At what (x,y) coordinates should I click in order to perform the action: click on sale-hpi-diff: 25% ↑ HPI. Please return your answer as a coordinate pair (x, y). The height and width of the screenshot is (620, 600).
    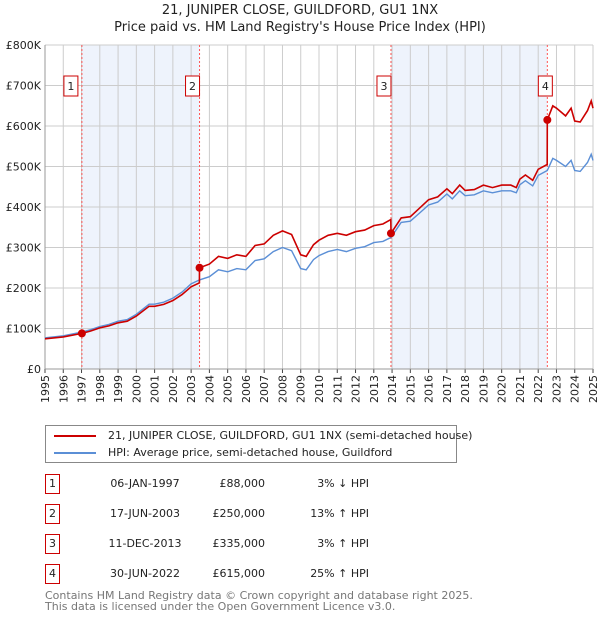
    Looking at the image, I should click on (339, 573).